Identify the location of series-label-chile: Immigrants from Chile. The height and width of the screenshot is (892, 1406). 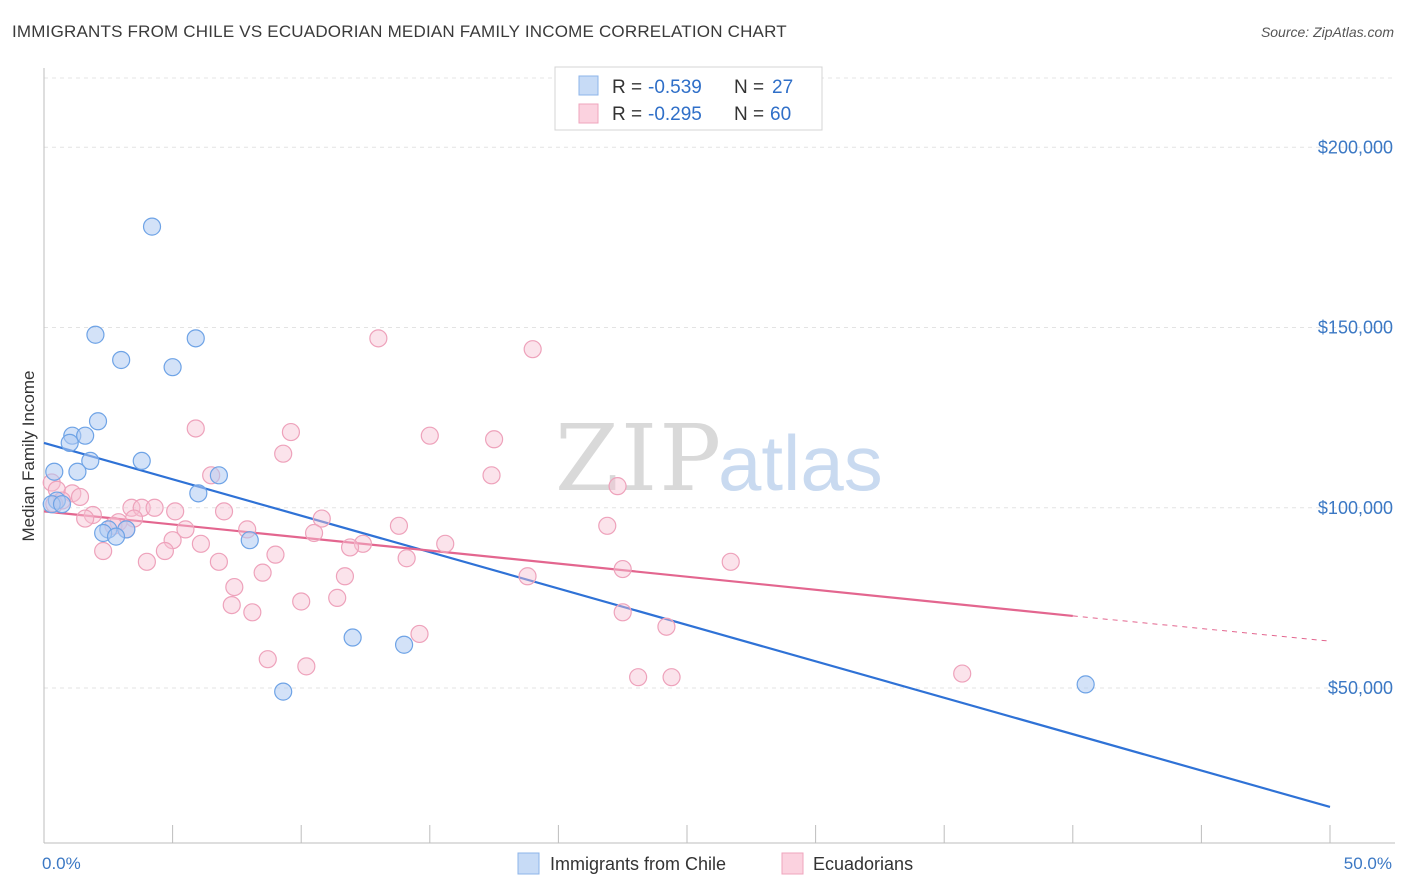
(638, 864).